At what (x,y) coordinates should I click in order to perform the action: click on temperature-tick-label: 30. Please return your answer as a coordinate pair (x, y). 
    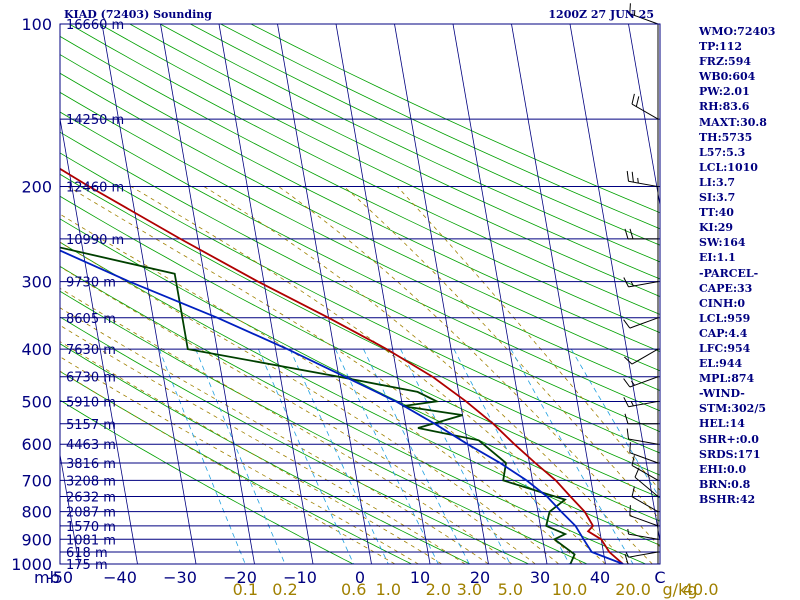
    Looking at the image, I should click on (540, 577).